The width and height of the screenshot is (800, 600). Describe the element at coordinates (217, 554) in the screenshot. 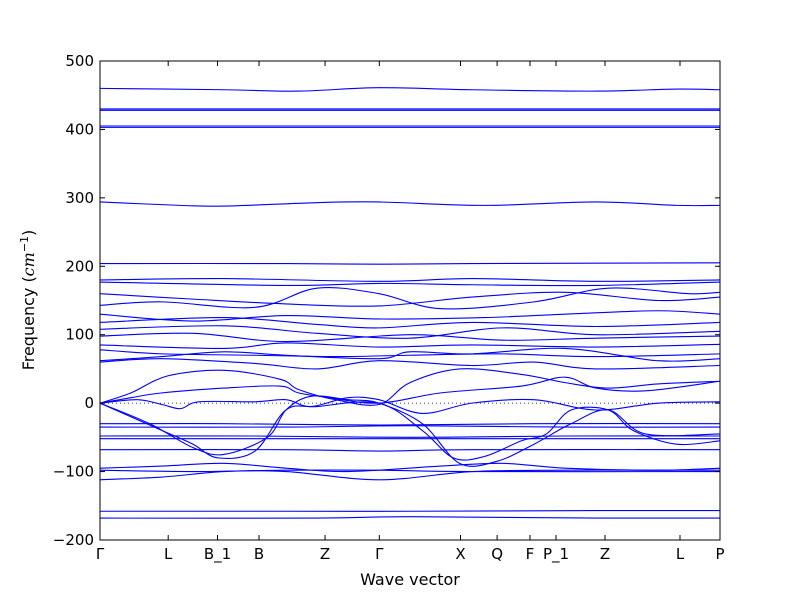

I see `x-tick-label: B_1` at that location.